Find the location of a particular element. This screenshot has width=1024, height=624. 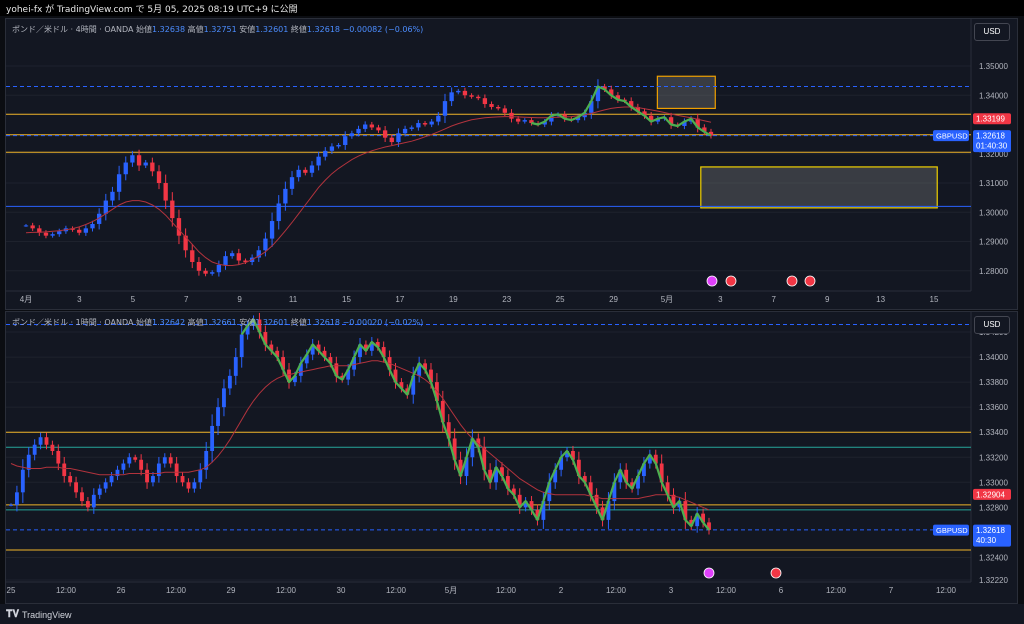

price-tick-label: 1.31000 is located at coordinates (993, 183).